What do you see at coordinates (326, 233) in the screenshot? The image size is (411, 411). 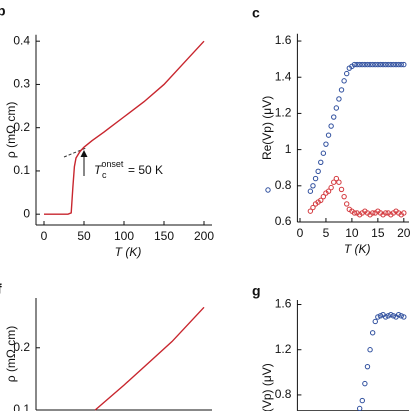 I see `x-tick-label: 5` at bounding box center [326, 233].